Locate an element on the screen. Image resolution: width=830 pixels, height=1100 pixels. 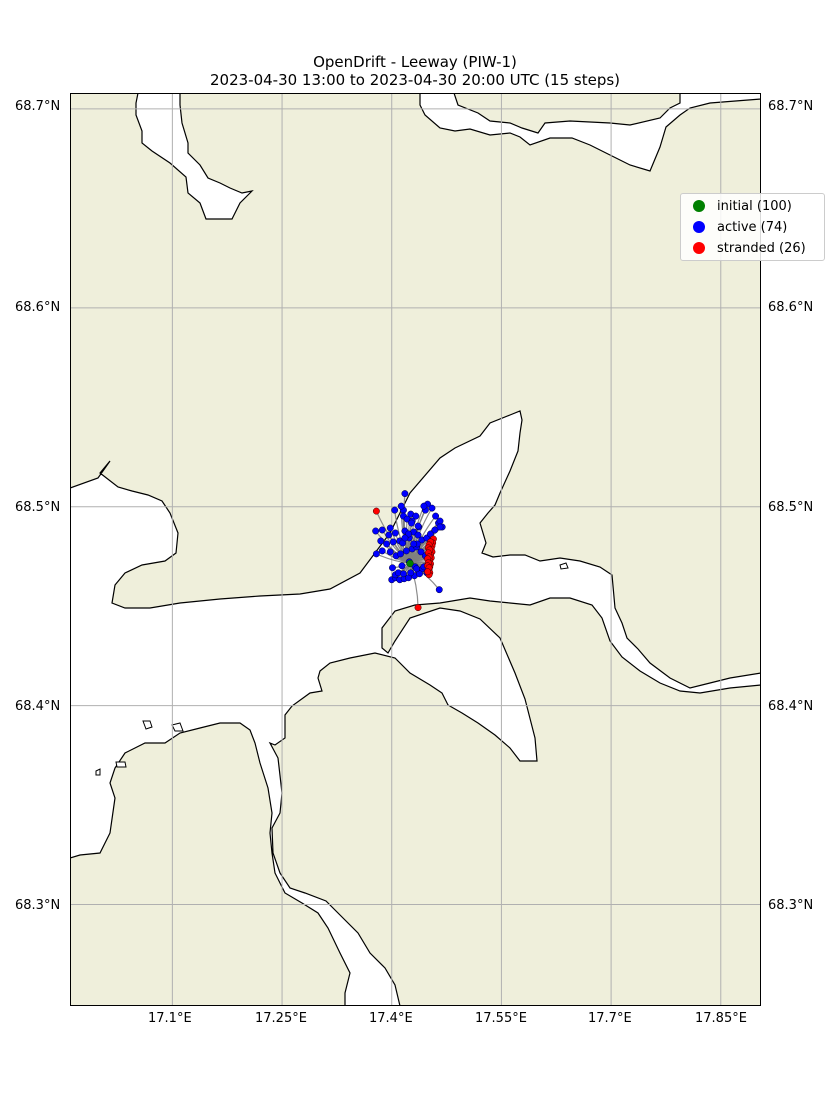
particle-points is located at coordinates (409, 551).